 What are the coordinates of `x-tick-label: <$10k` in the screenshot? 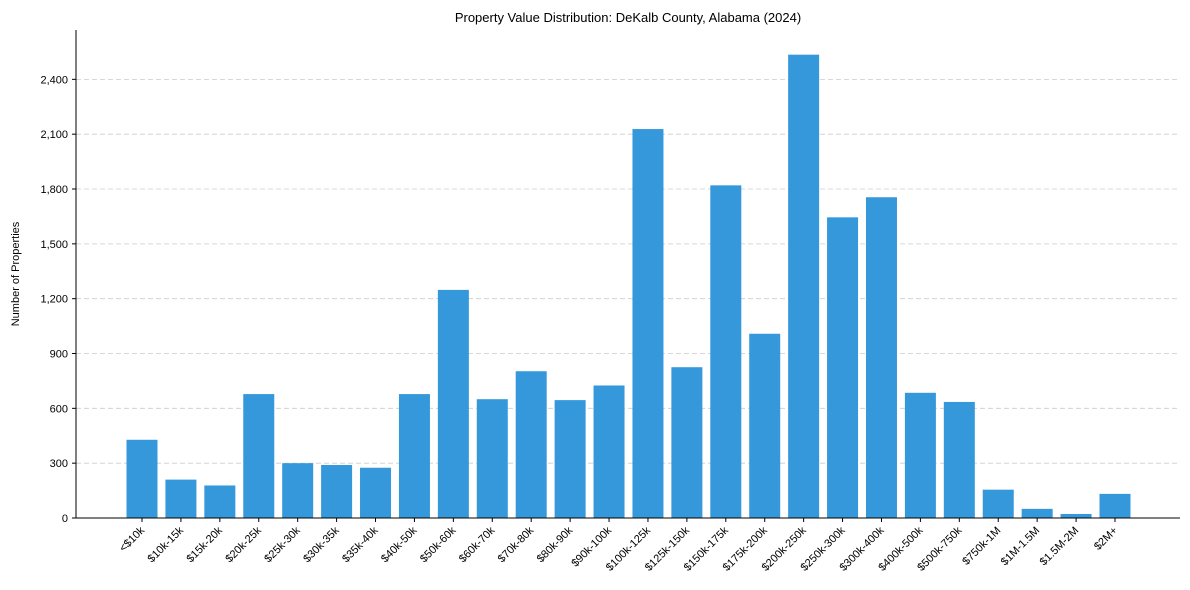 It's located at (132, 539).